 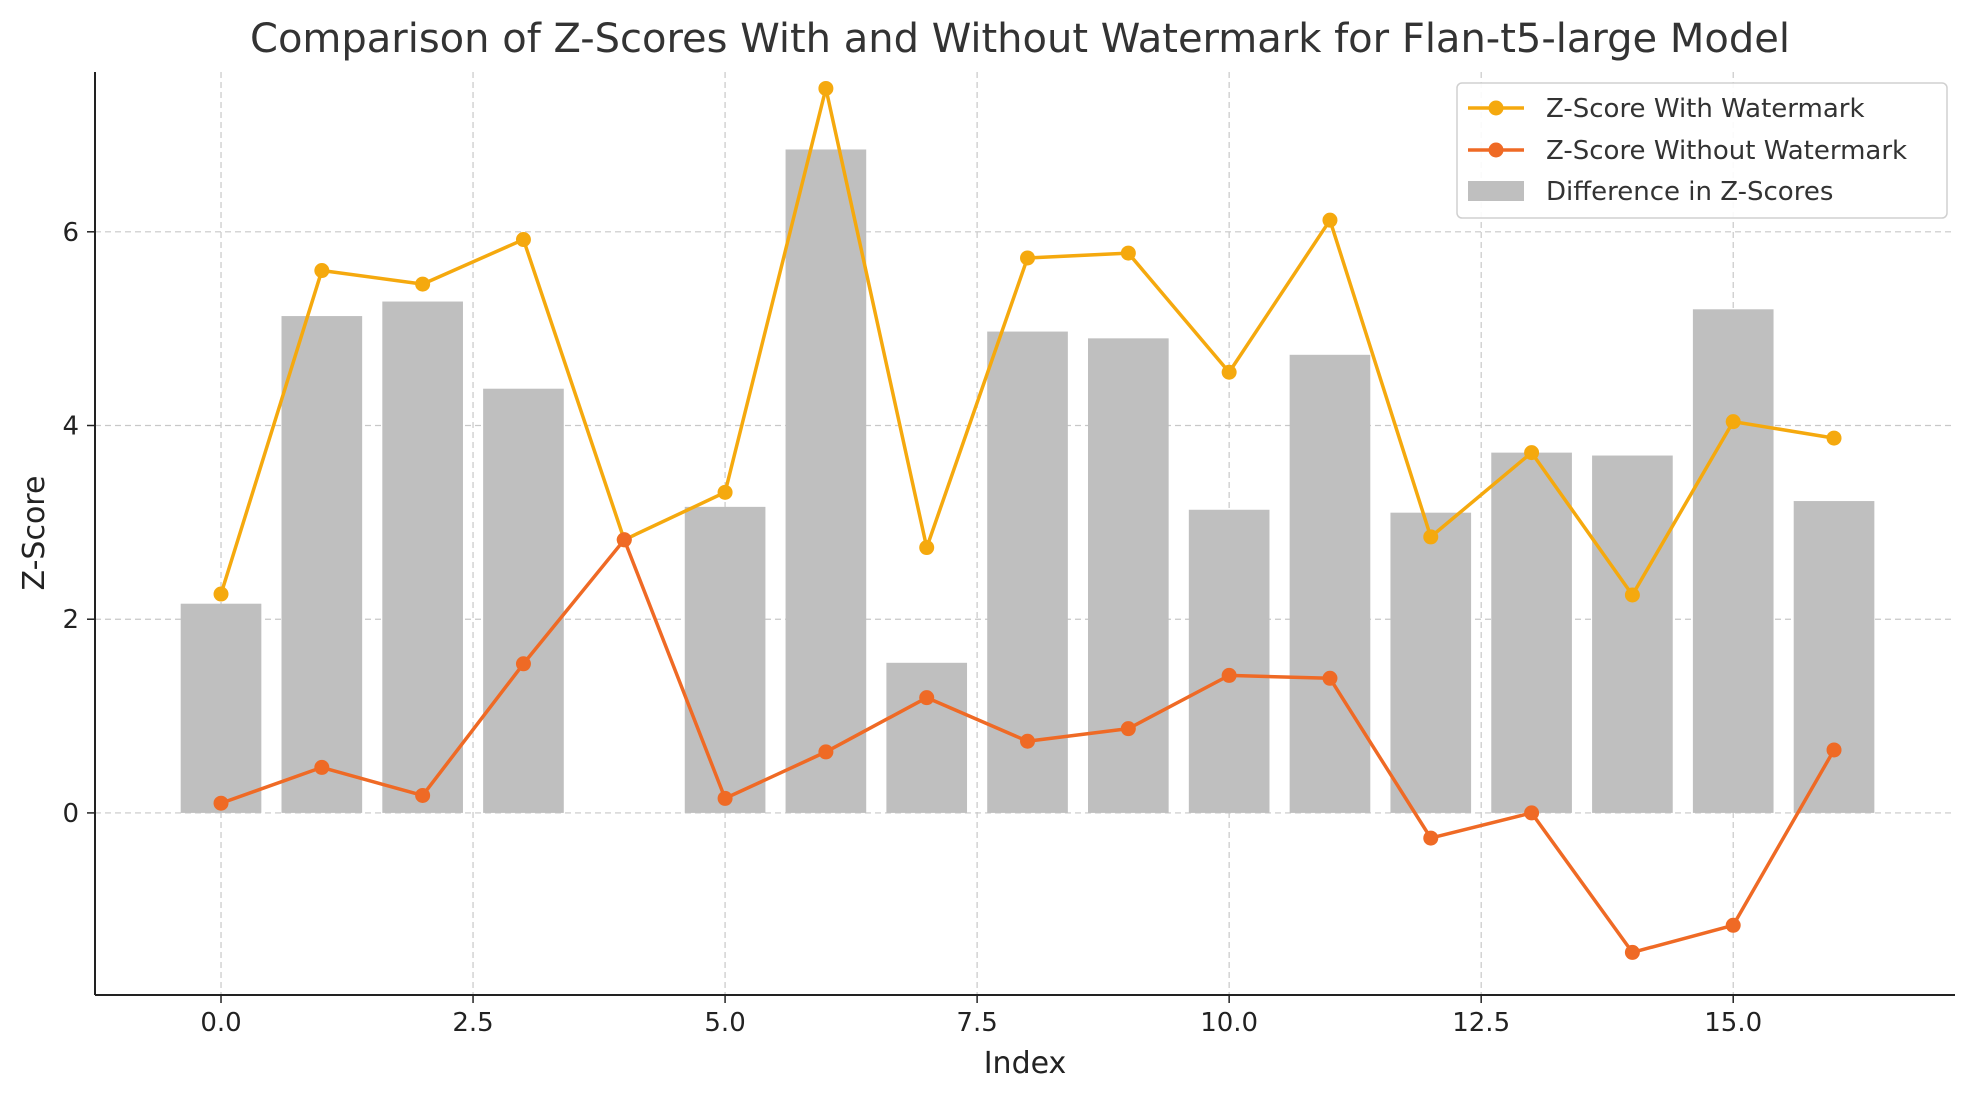 What do you see at coordinates (220, 1023) in the screenshot?
I see `x-tick-label: 0.0` at bounding box center [220, 1023].